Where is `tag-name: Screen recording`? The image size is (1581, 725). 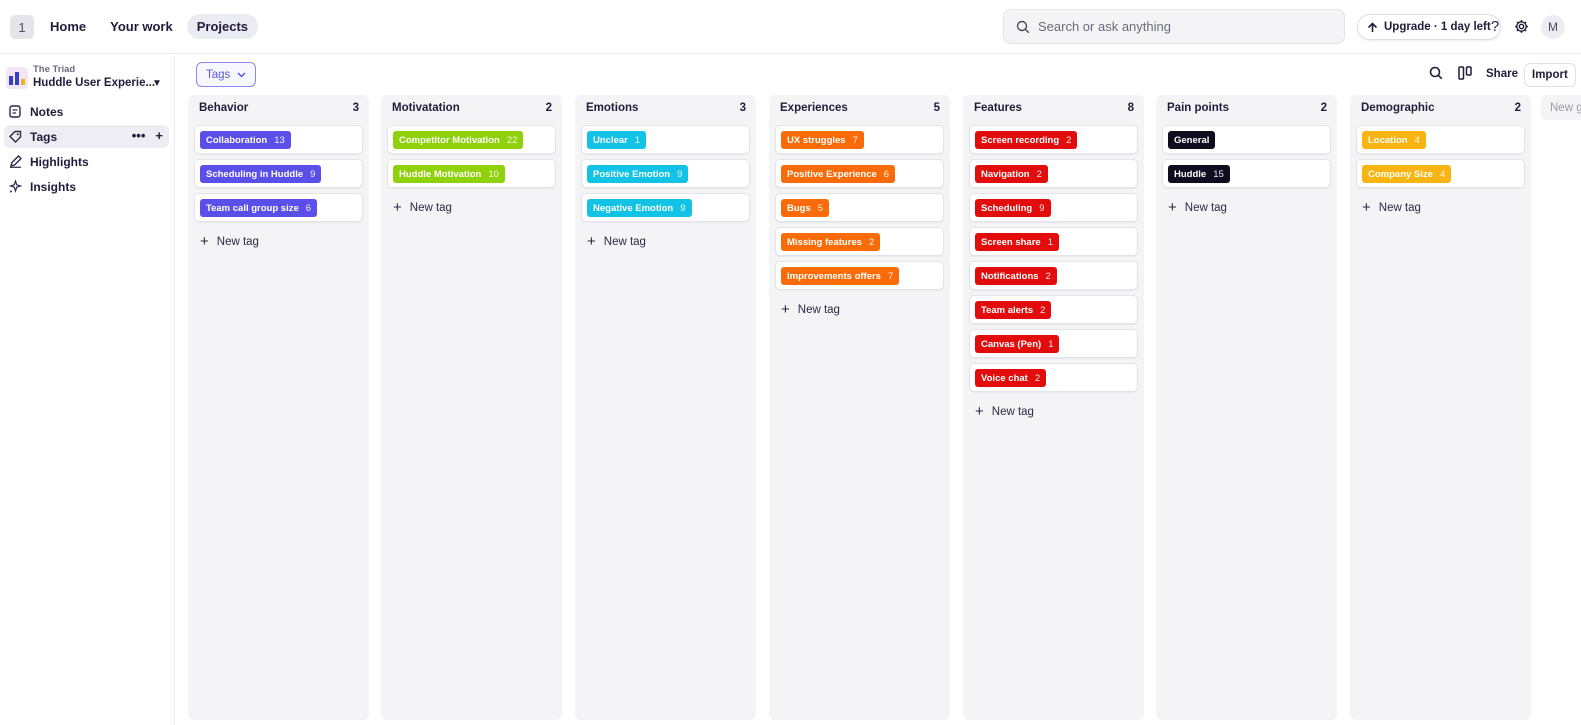 tag-name: Screen recording is located at coordinates (1020, 140).